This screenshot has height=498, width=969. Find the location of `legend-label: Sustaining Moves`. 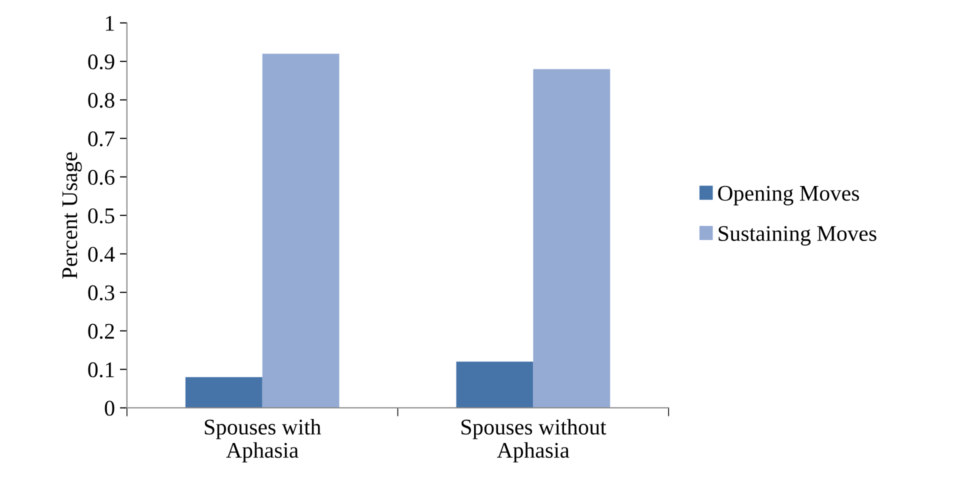

legend-label: Sustaining Moves is located at coordinates (797, 236).